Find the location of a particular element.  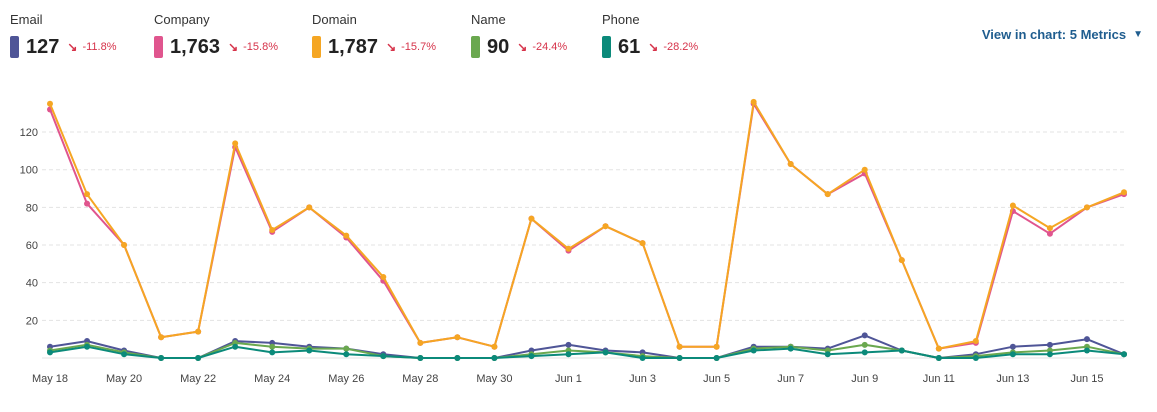

metric-value: 127 is located at coordinates (43, 46).